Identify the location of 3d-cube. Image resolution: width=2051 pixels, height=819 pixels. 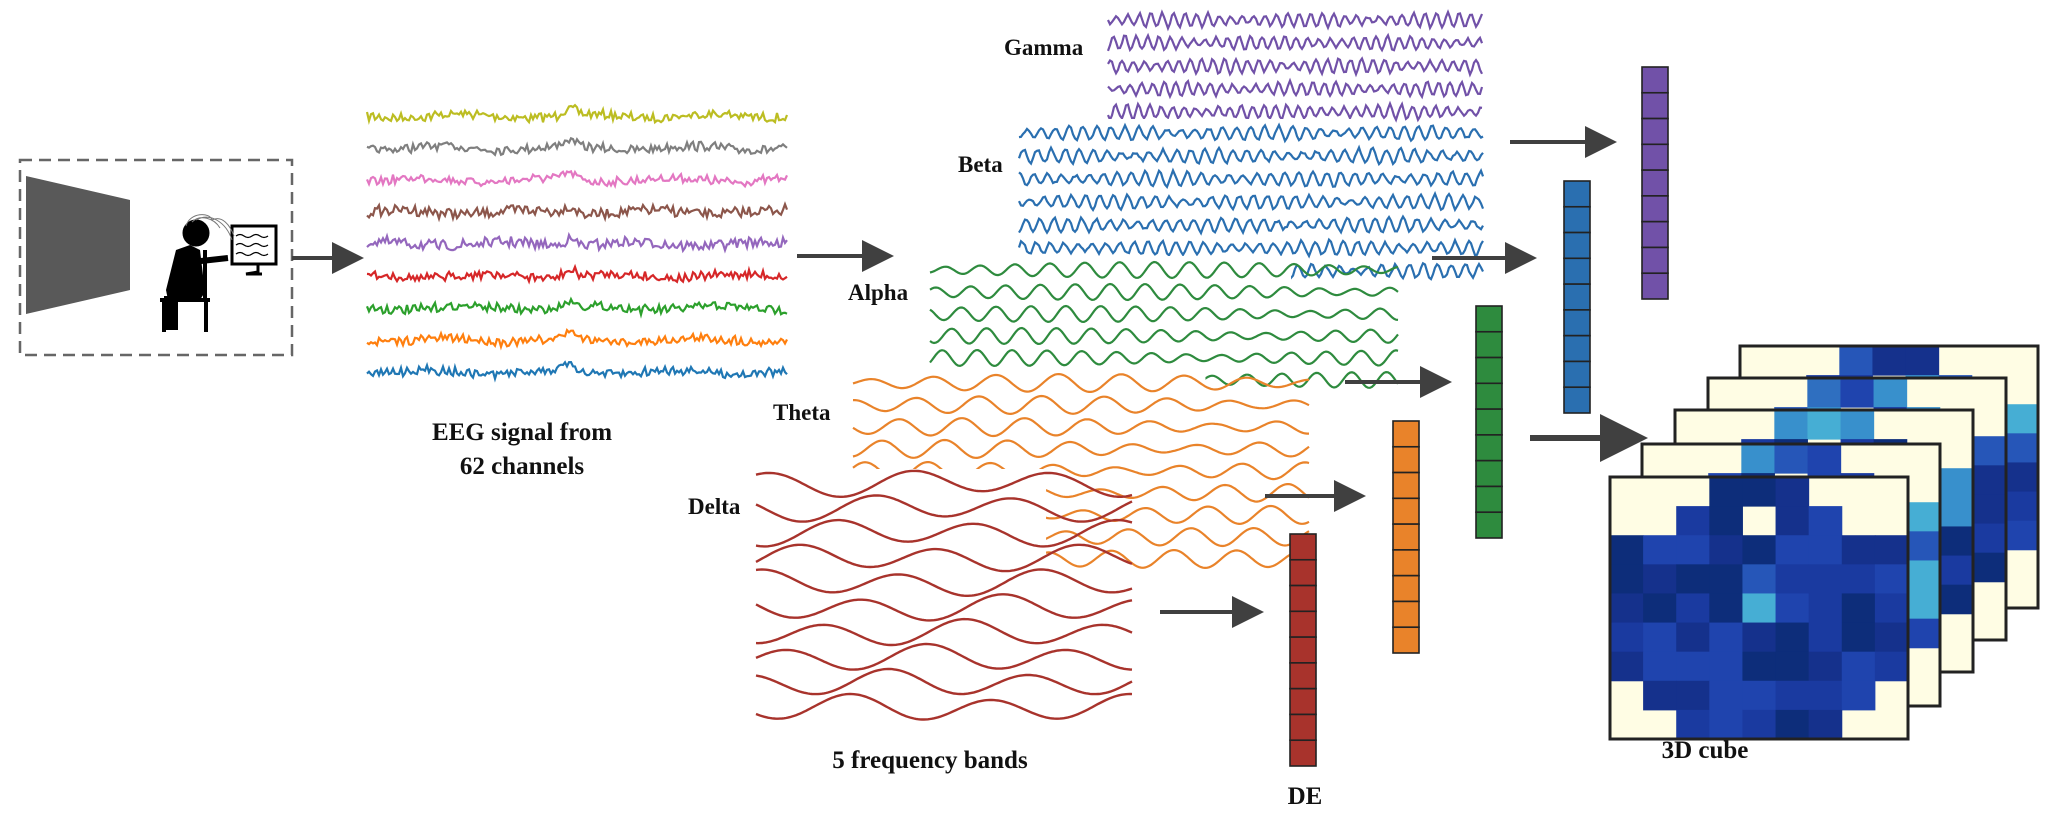
(1824, 542).